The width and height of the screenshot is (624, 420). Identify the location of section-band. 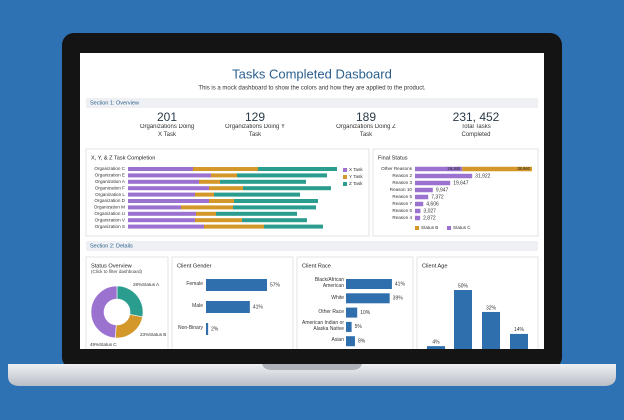
(312, 246).